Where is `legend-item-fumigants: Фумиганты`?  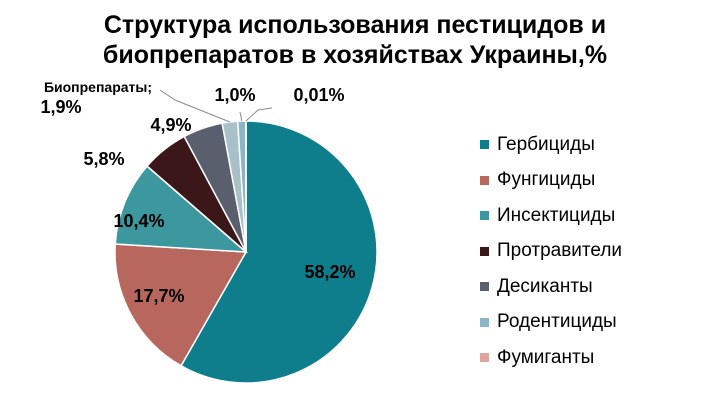 legend-item-fumigants: Фумиганты is located at coordinates (590, 358).